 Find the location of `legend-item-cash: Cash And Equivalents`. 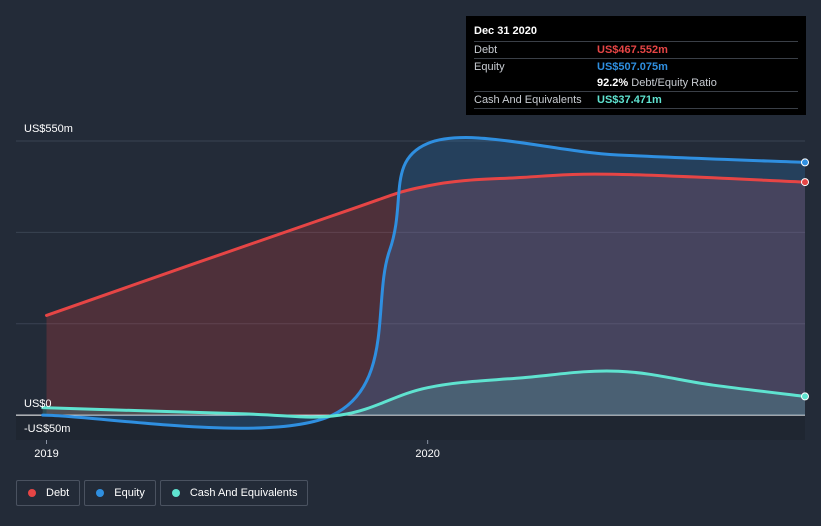

legend-item-cash: Cash And Equivalents is located at coordinates (234, 493).